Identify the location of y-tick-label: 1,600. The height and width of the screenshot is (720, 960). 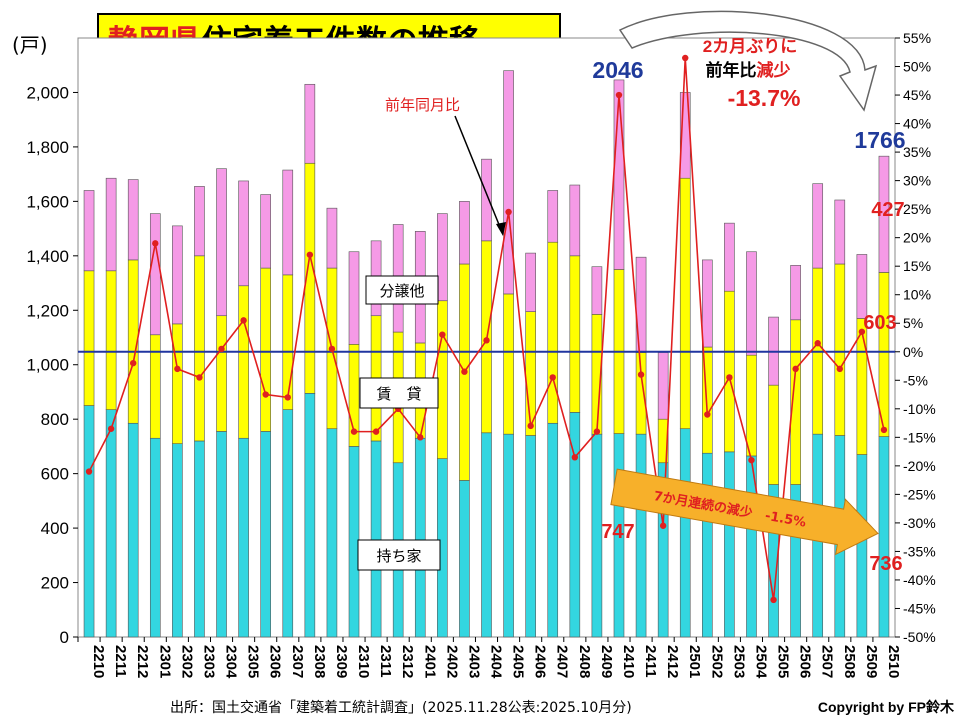
(47, 201).